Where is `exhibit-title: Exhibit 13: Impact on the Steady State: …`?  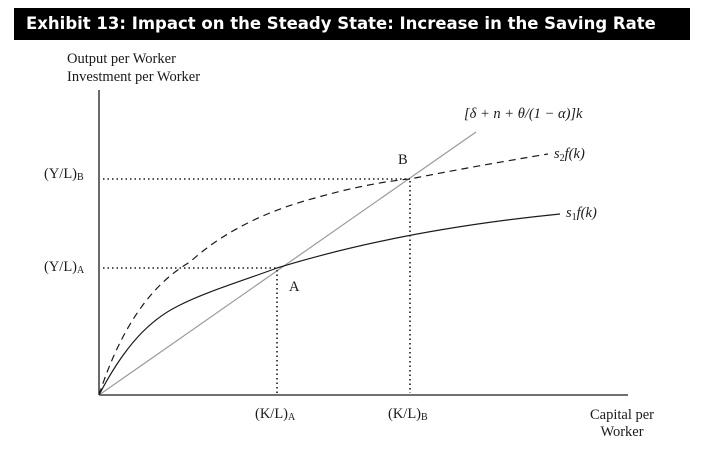
exhibit-title: Exhibit 13: Impact on the Steady State: … is located at coordinates (352, 24).